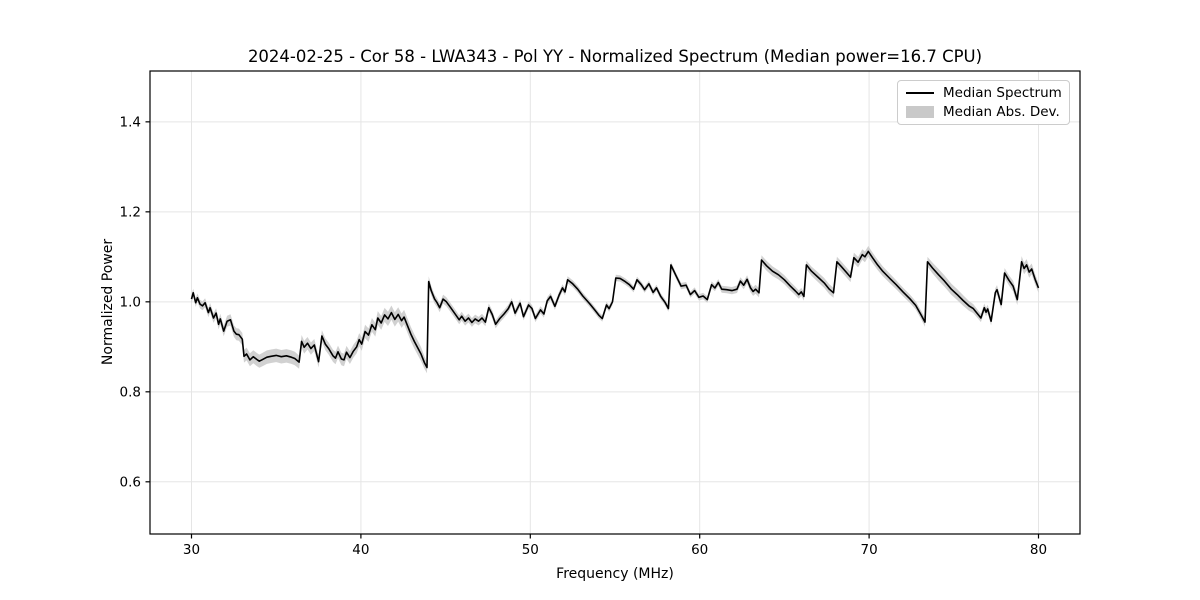 The image size is (1200, 600). I want to click on legend: Median Spectrum Median Abs. Dev., so click(983, 102).